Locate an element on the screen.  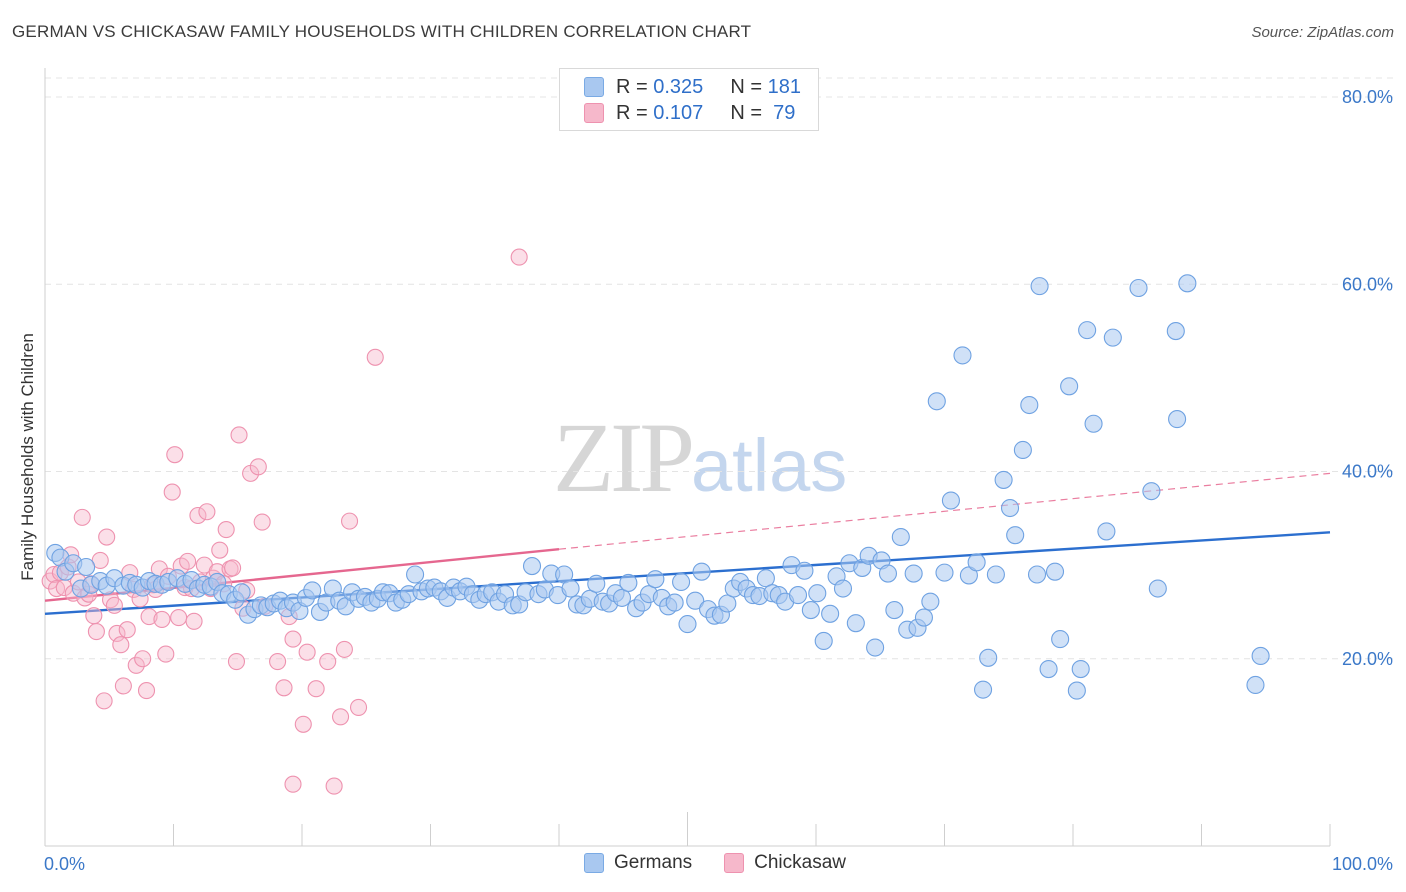
legend-item-germans: Germans is located at coordinates (638, 863).